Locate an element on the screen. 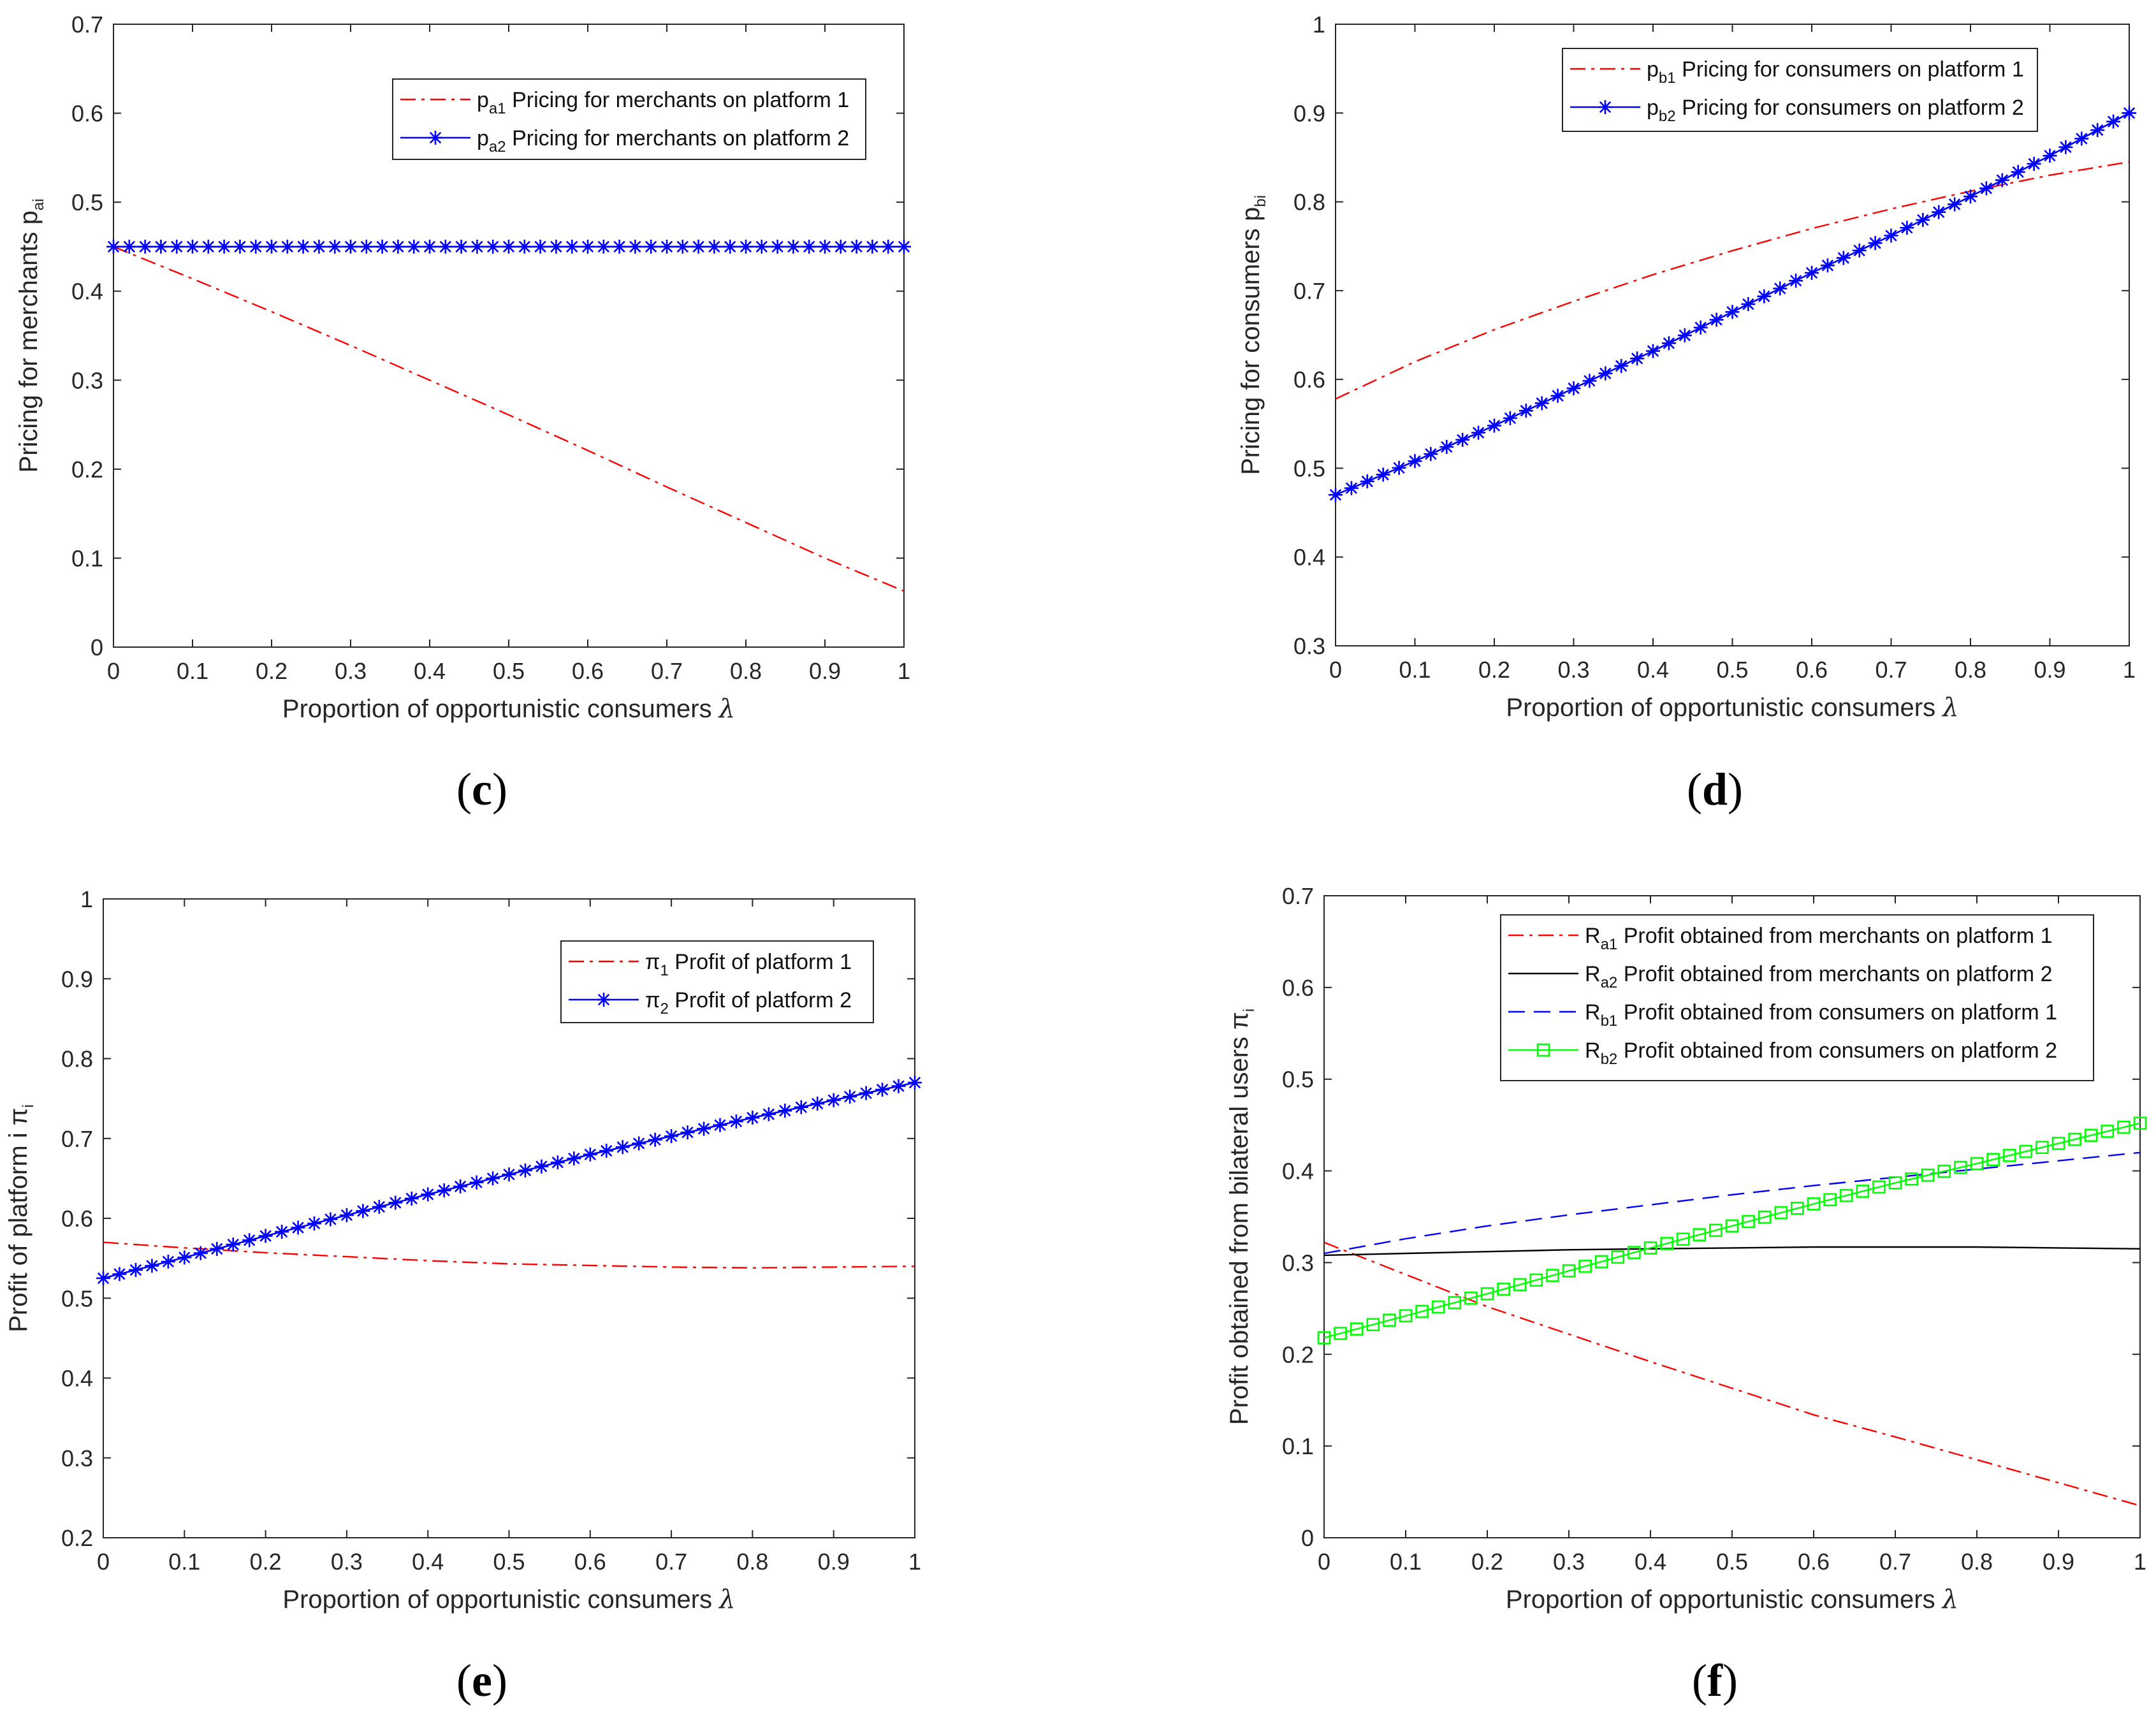 The image size is (2156, 1722). legend-label-b1-subscript: b1 is located at coordinates (1609, 1021).